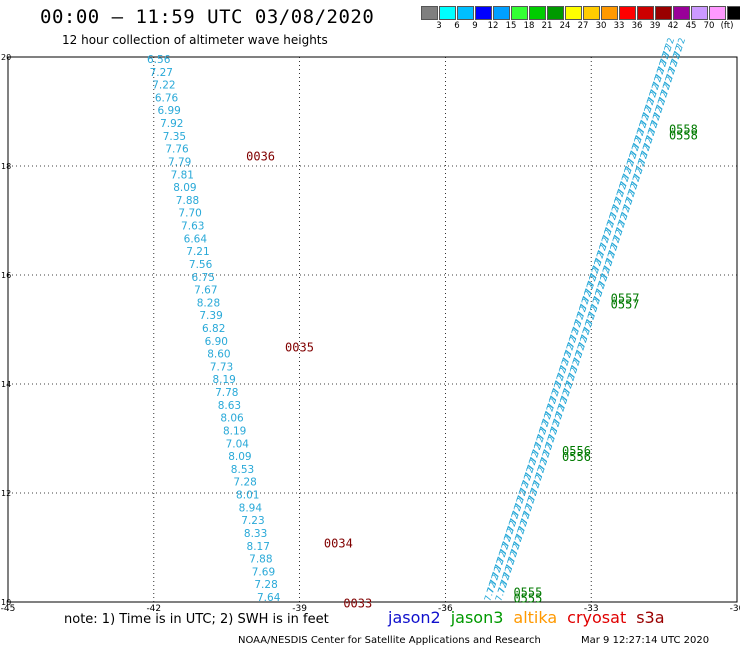  Describe the element at coordinates (6, 275) in the screenshot. I see `lat-tick-label: 16` at that location.